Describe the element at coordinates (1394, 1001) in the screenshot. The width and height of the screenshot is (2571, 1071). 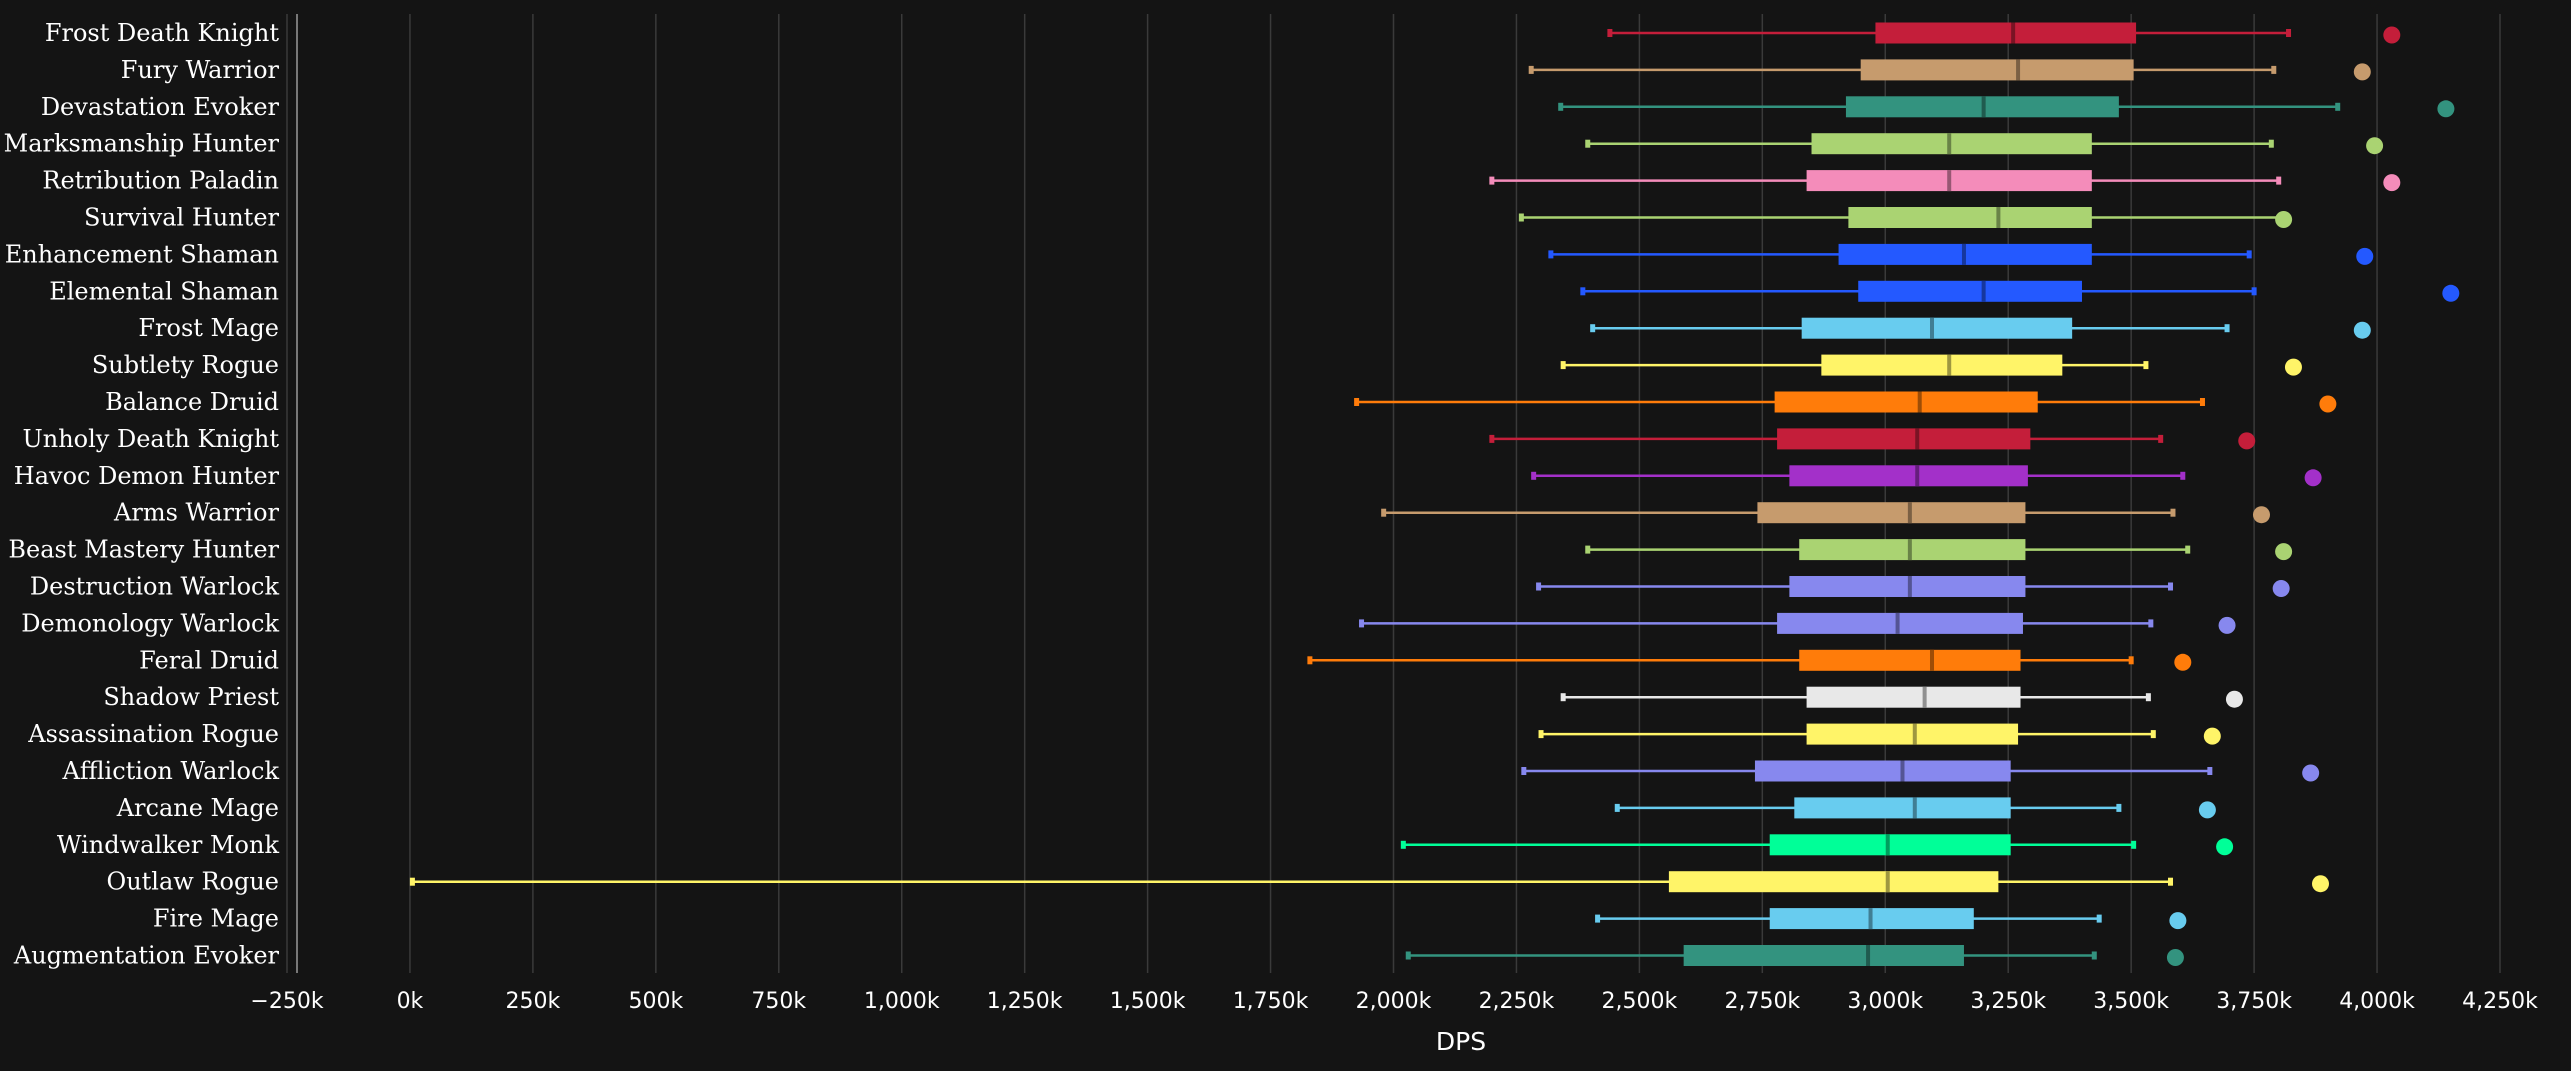
I see `x-tick-label: 2,000k` at that location.